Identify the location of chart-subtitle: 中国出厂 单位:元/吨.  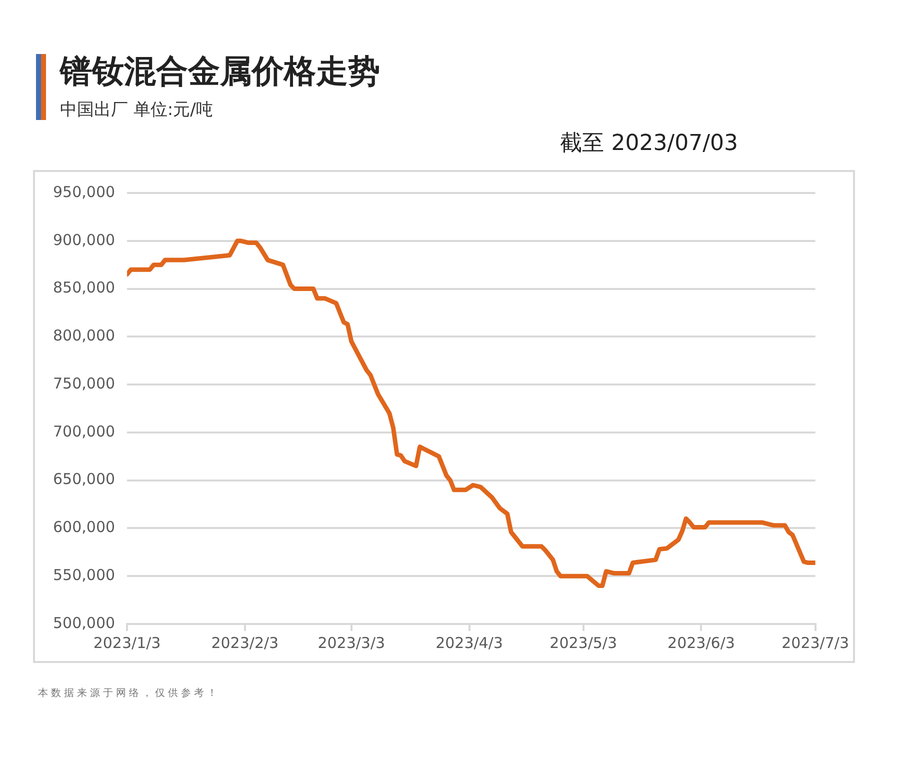
(136, 110).